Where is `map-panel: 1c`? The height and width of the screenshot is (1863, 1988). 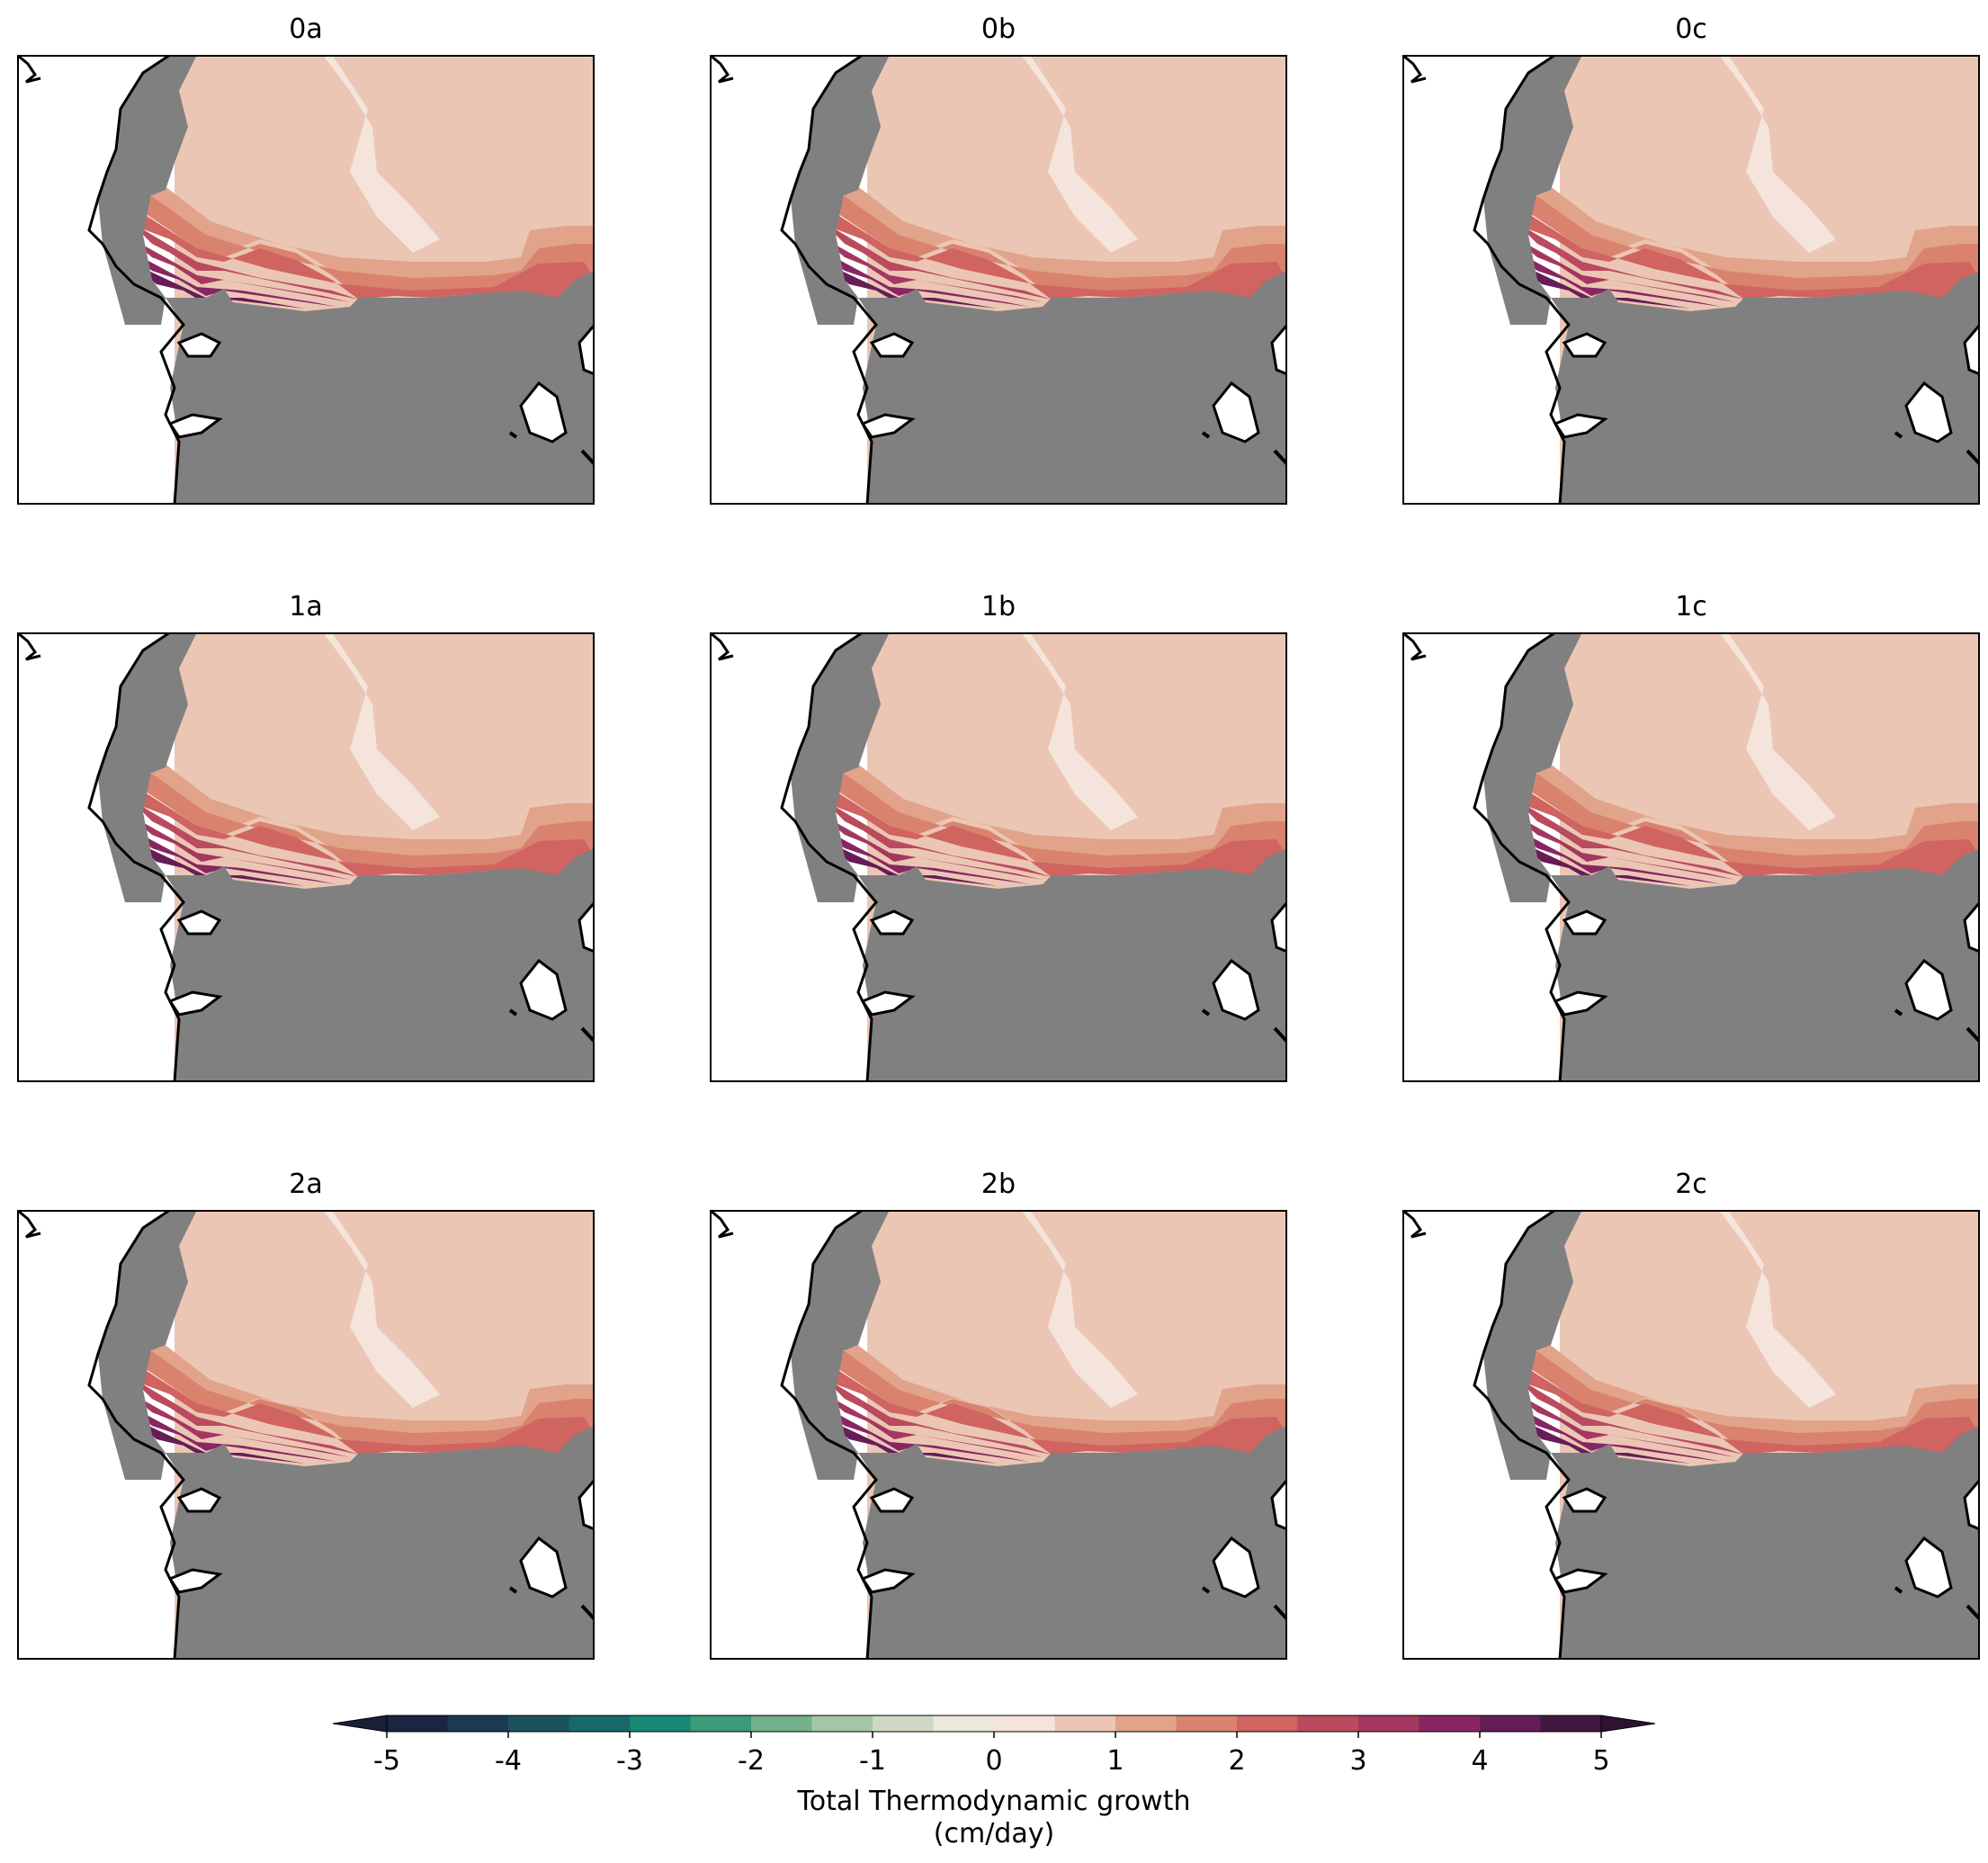 map-panel: 1c is located at coordinates (1691, 837).